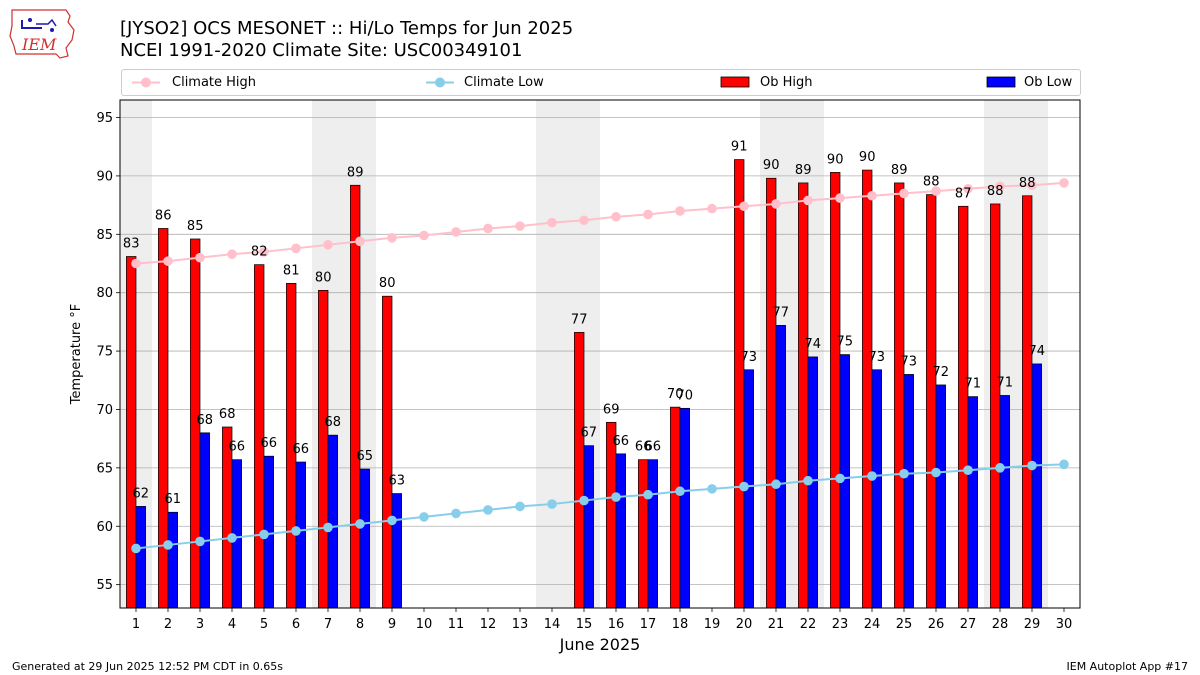 This screenshot has height=675, width=1200. What do you see at coordinates (104, 118) in the screenshot?
I see `y-tick-label: 95` at bounding box center [104, 118].